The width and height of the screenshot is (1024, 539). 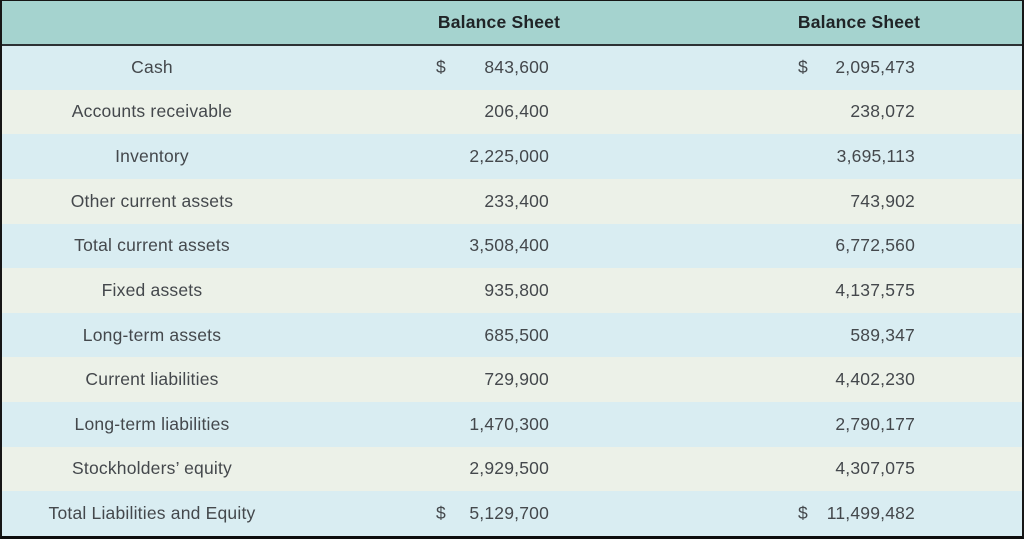 What do you see at coordinates (875, 379) in the screenshot?
I see `amount-value: 4,402,230` at bounding box center [875, 379].